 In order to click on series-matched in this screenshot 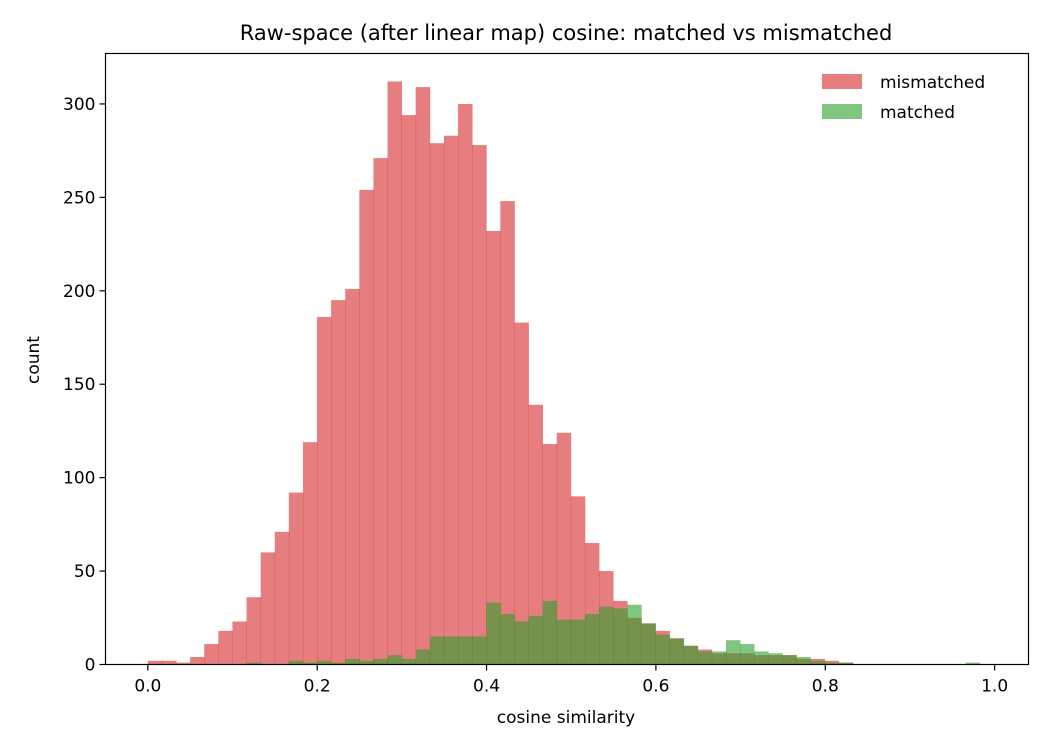, I will do `click(613, 632)`.